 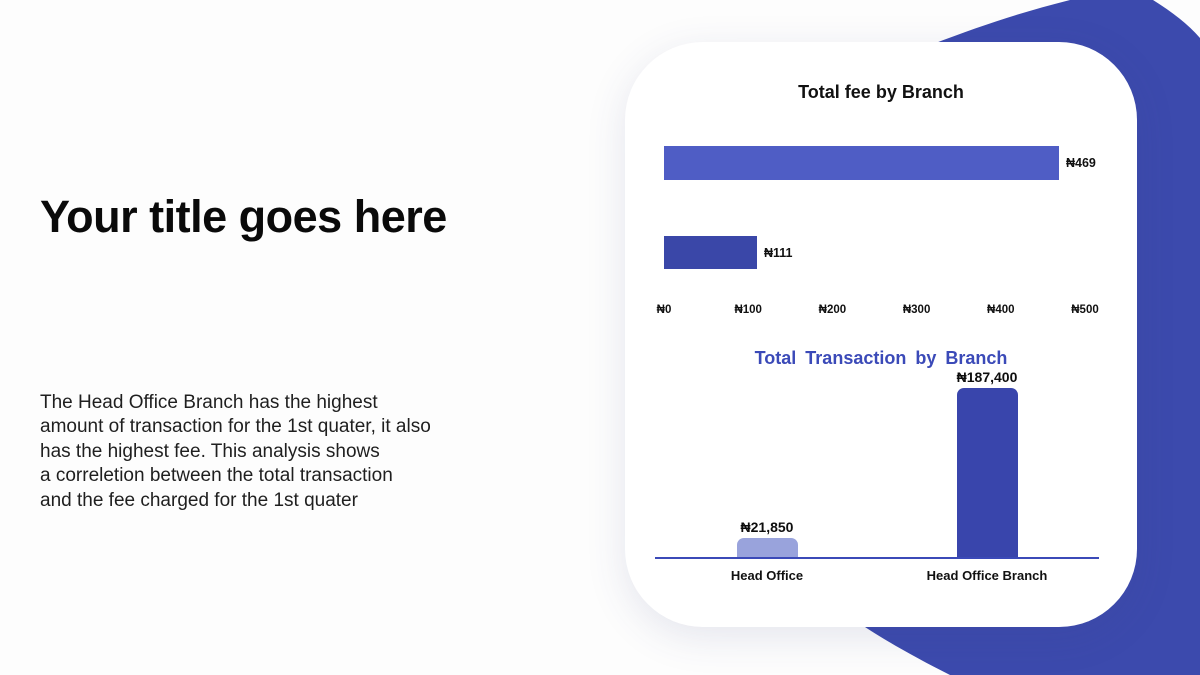 What do you see at coordinates (767, 527) in the screenshot?
I see `transaction-bar-value-label: ₦21,850` at bounding box center [767, 527].